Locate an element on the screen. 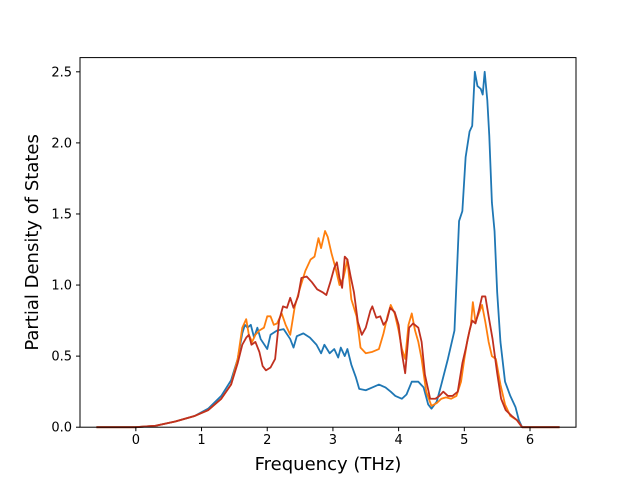  y-tick-label: 0.0 is located at coordinates (61, 428).